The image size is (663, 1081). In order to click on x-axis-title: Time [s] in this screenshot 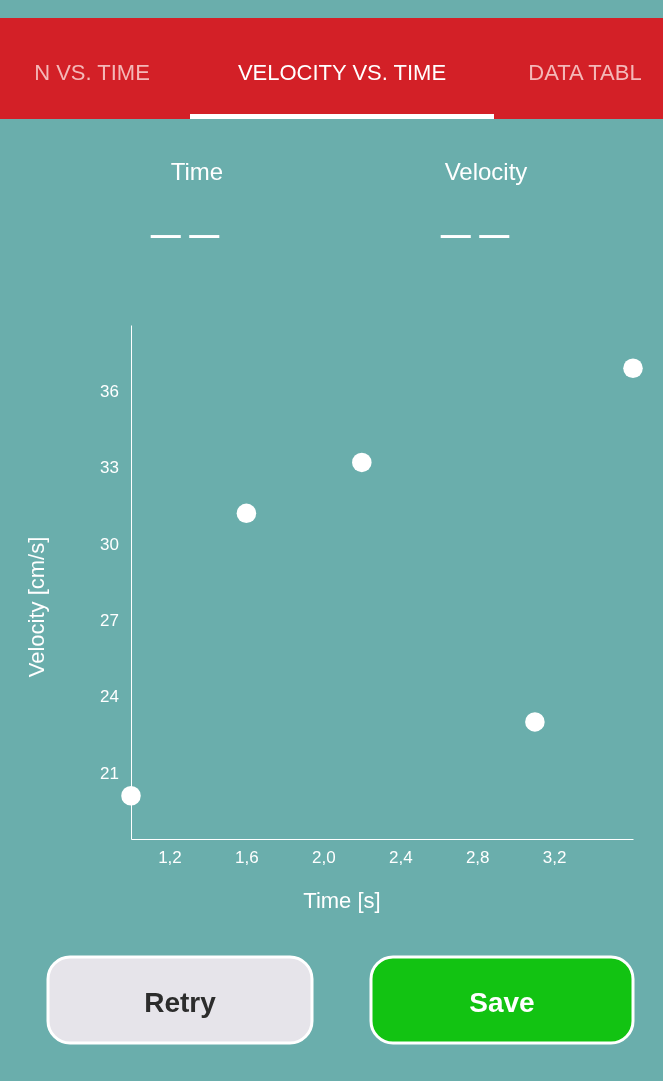, I will do `click(342, 900)`.